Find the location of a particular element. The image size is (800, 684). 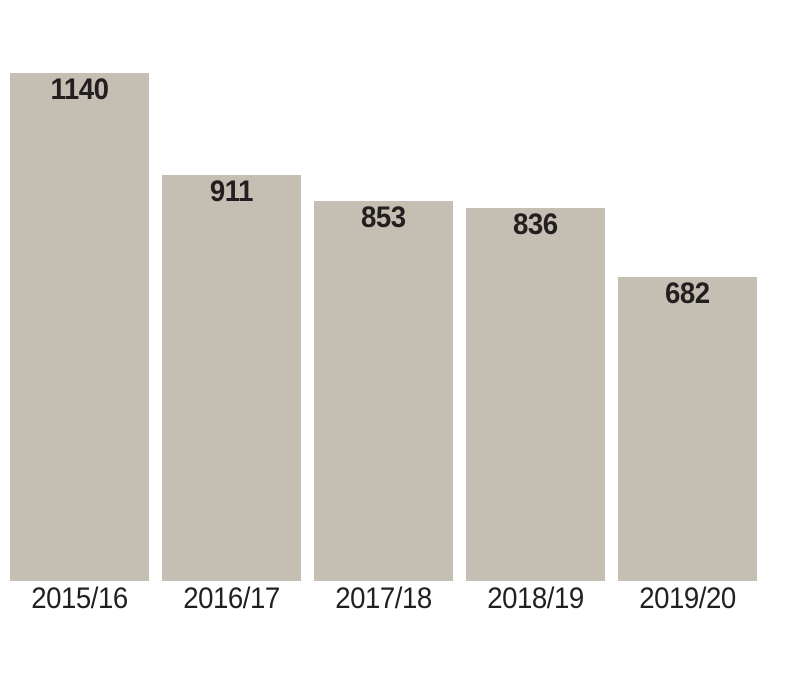

bar-value-label: 682 is located at coordinates (687, 293).